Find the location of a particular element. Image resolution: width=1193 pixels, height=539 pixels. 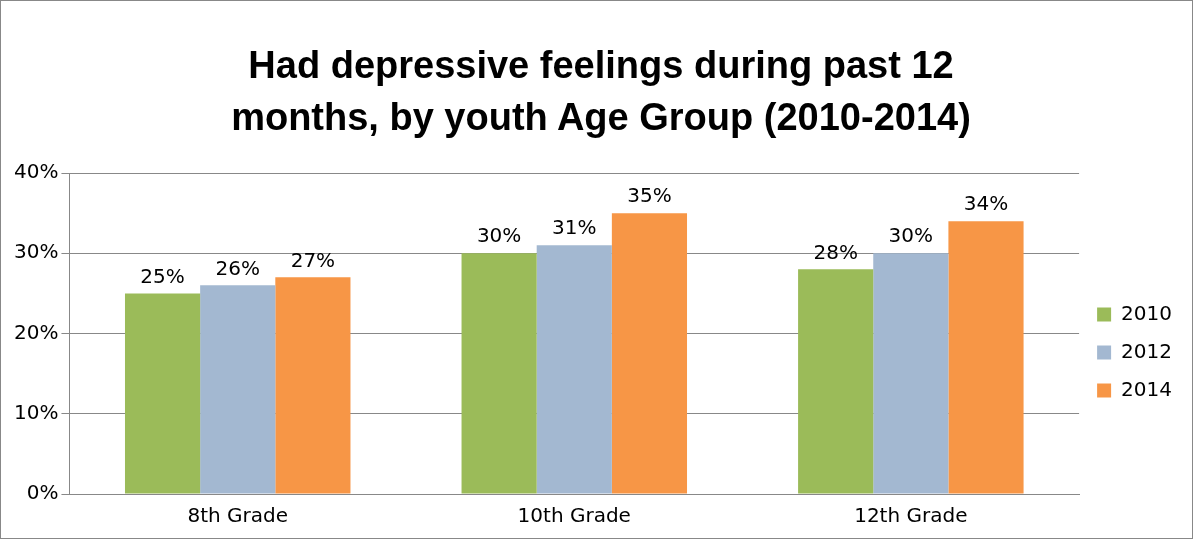

x-tick-label: 8th Grade is located at coordinates (238, 515).